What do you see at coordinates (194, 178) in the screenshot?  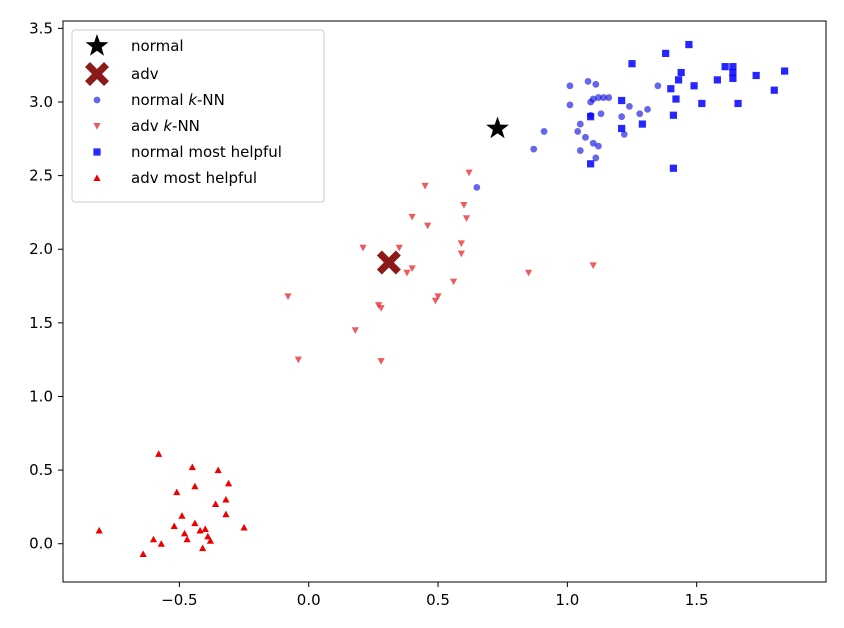 I see `legend-label-part: adv most helpful` at bounding box center [194, 178].